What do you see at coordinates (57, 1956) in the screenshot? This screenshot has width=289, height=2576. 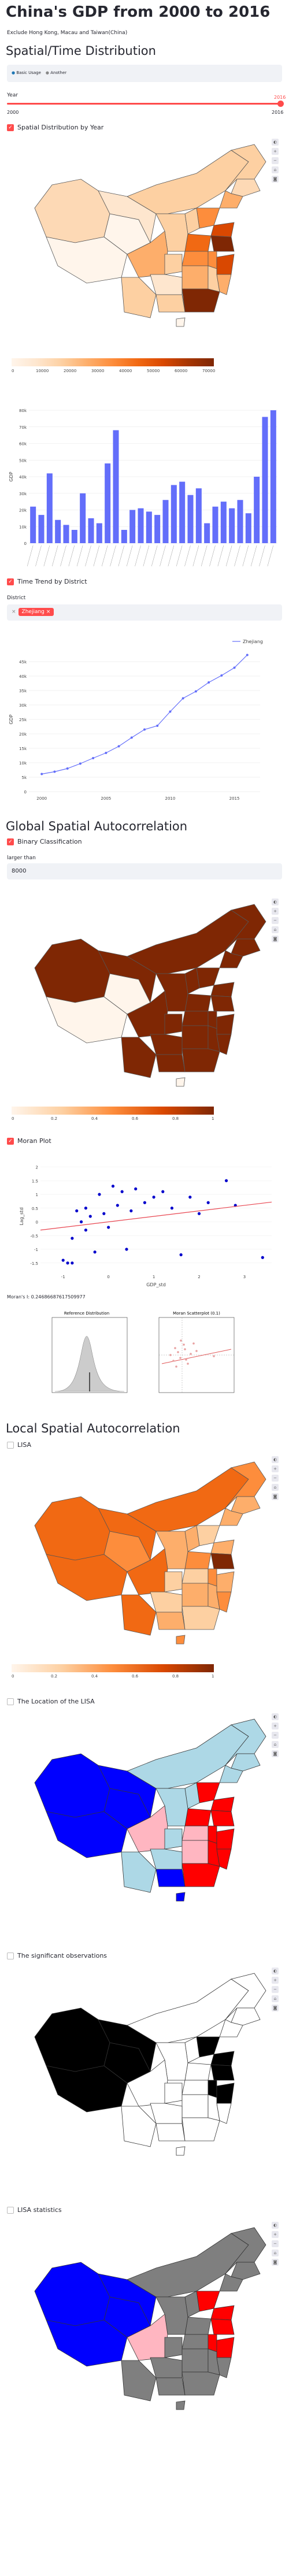 I see `significant-observations-checkbox: The significant observations` at bounding box center [57, 1956].